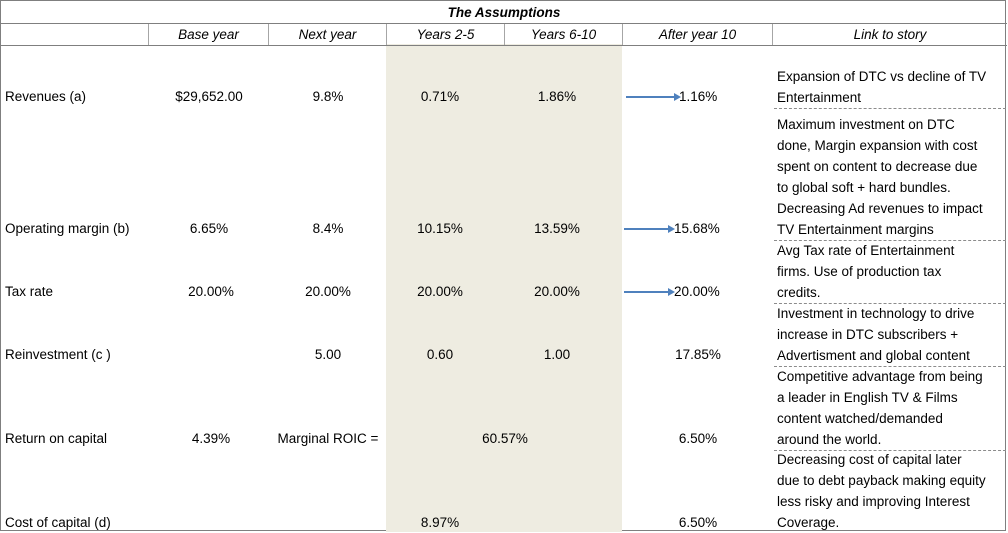  Describe the element at coordinates (864, 187) in the screenshot. I see `story-line: to global soft + hard bundles.` at that location.